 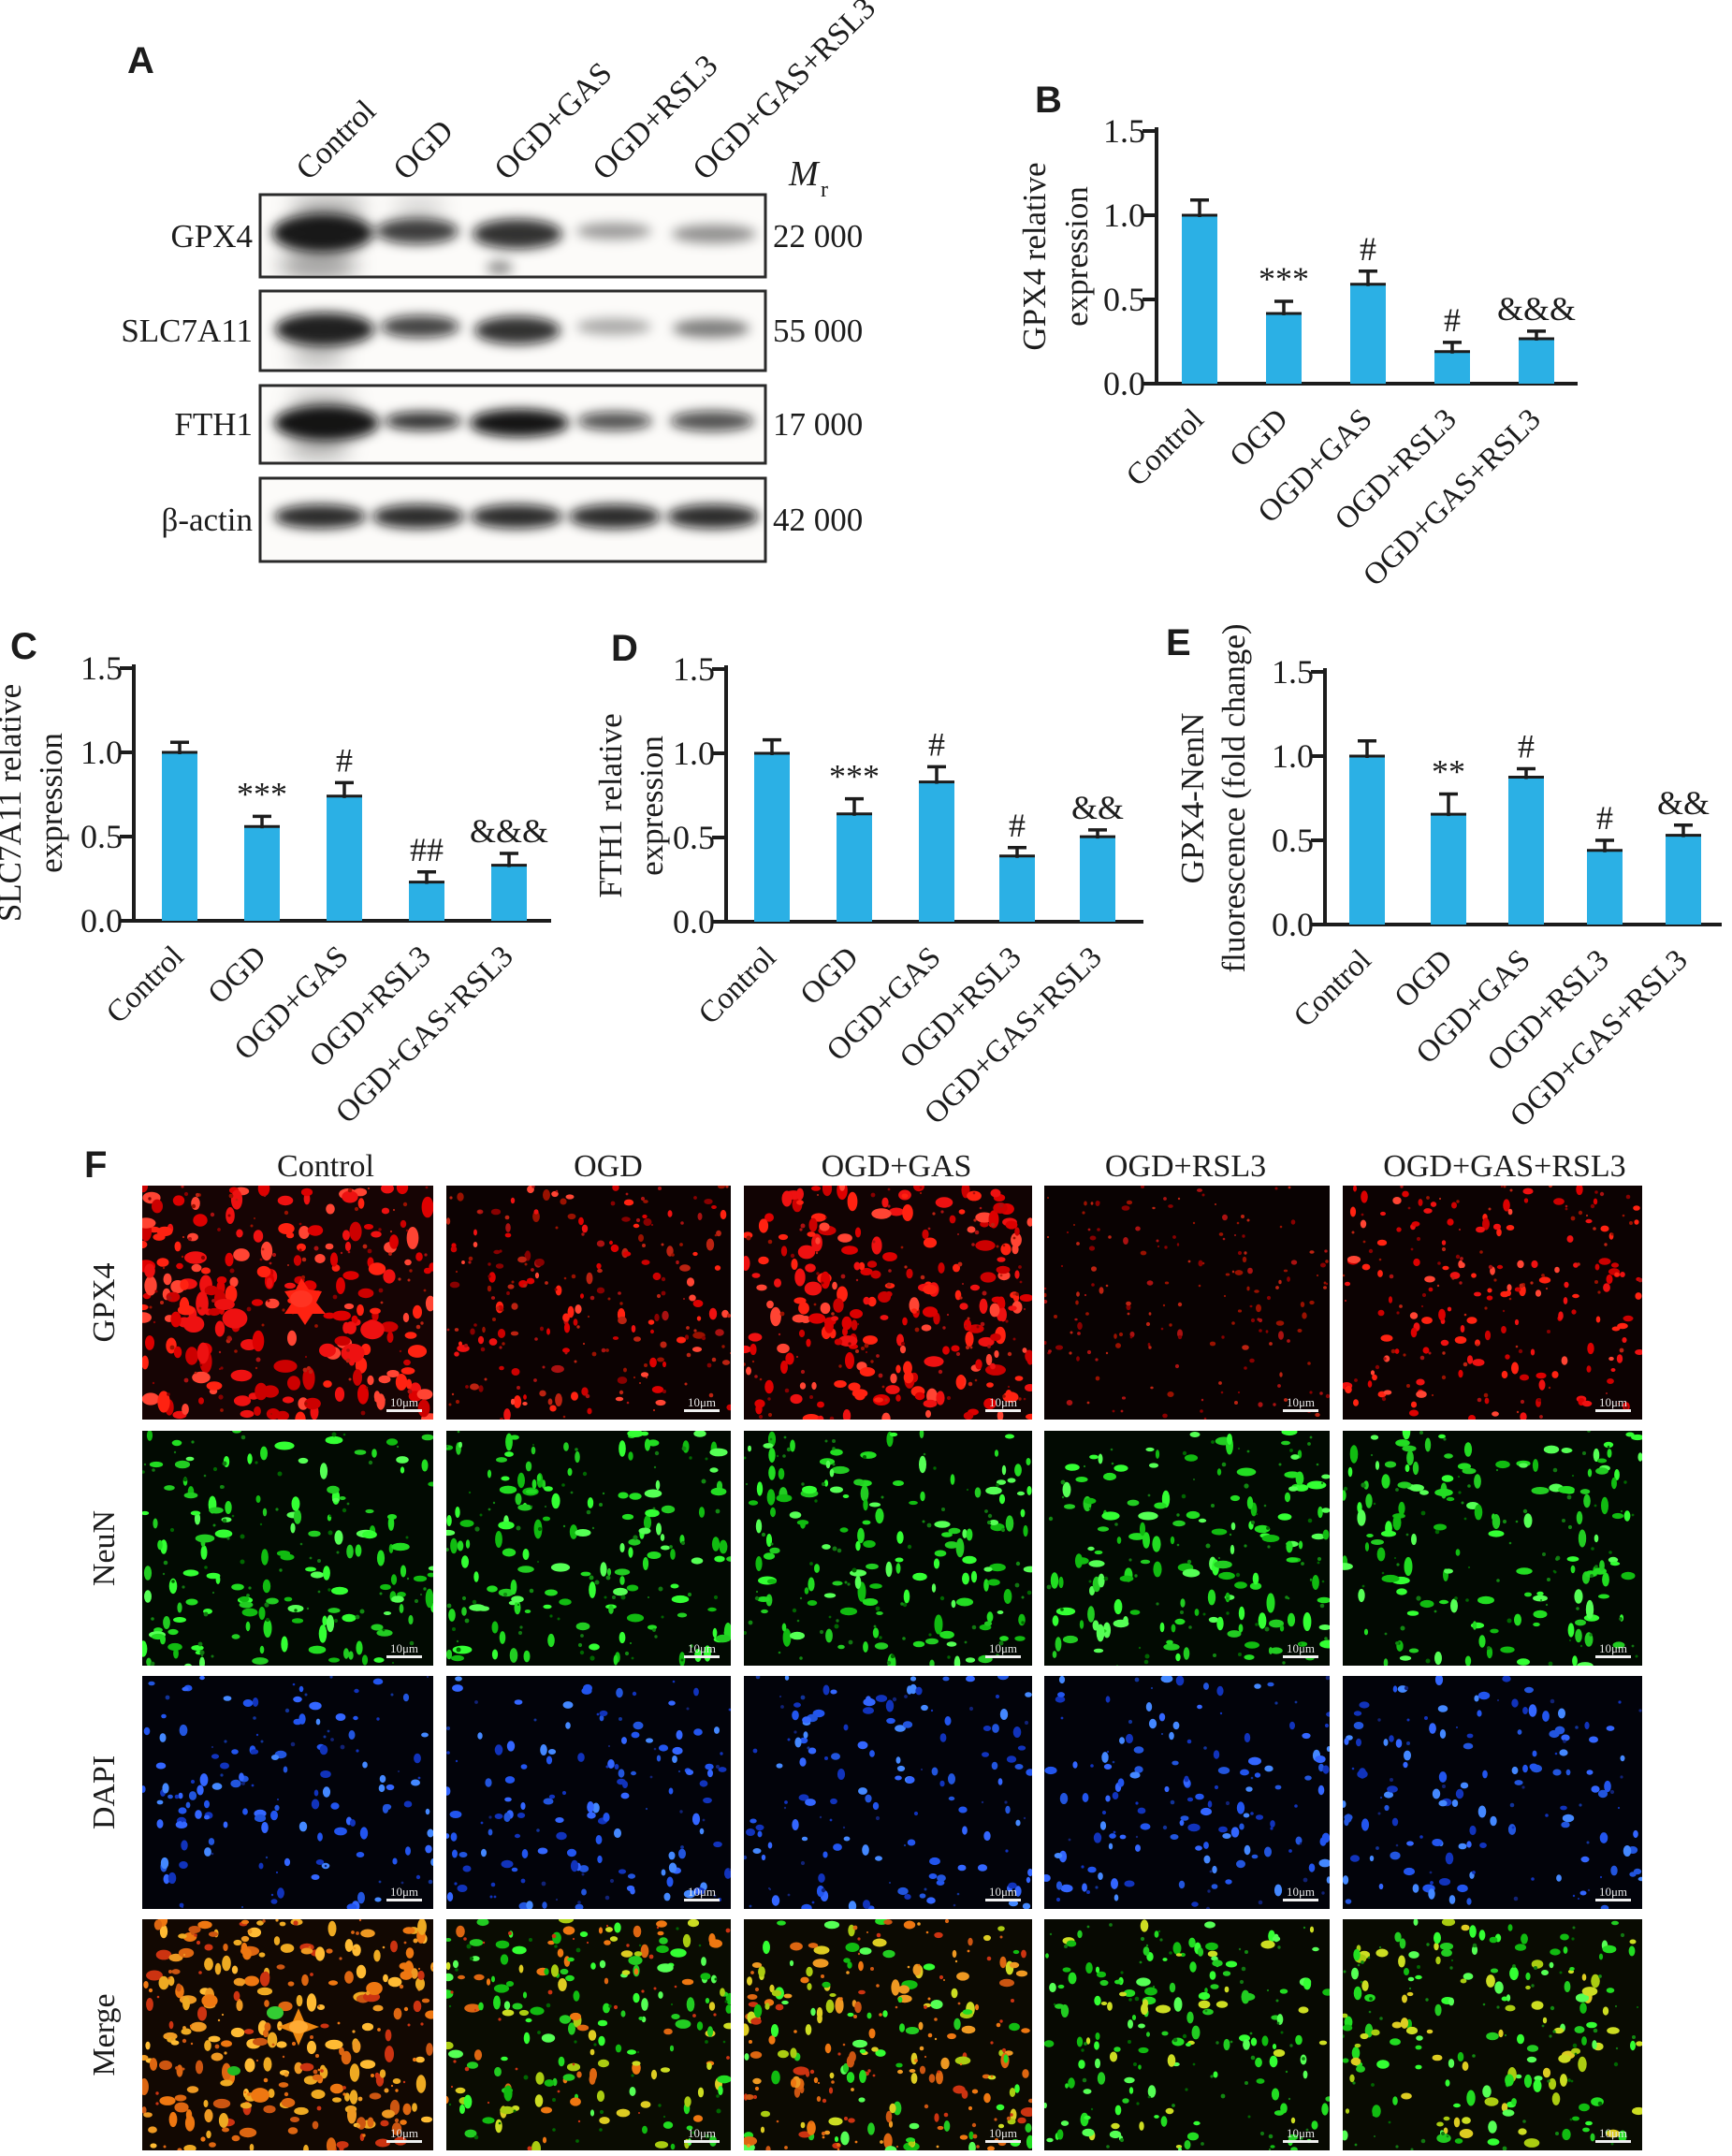 What do you see at coordinates (897, 1166) in the screenshot?
I see `svg-text: OGD+GAS` at bounding box center [897, 1166].